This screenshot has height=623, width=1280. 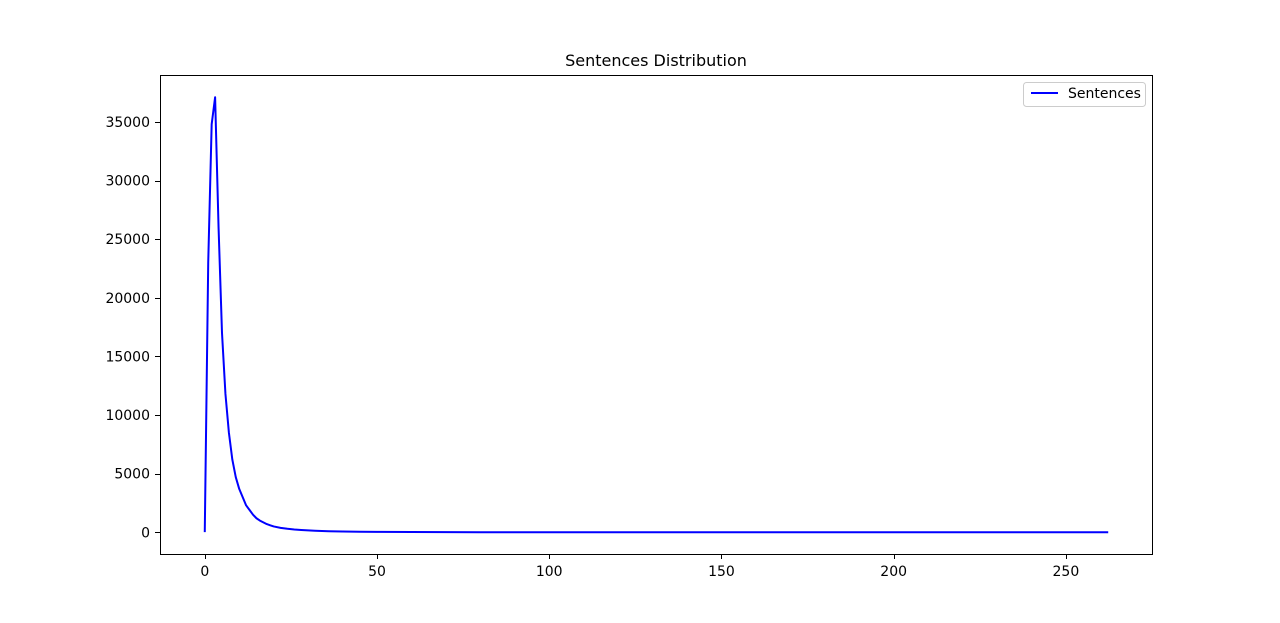 I want to click on chart-title: Sentences Distribution, so click(x=656, y=60).